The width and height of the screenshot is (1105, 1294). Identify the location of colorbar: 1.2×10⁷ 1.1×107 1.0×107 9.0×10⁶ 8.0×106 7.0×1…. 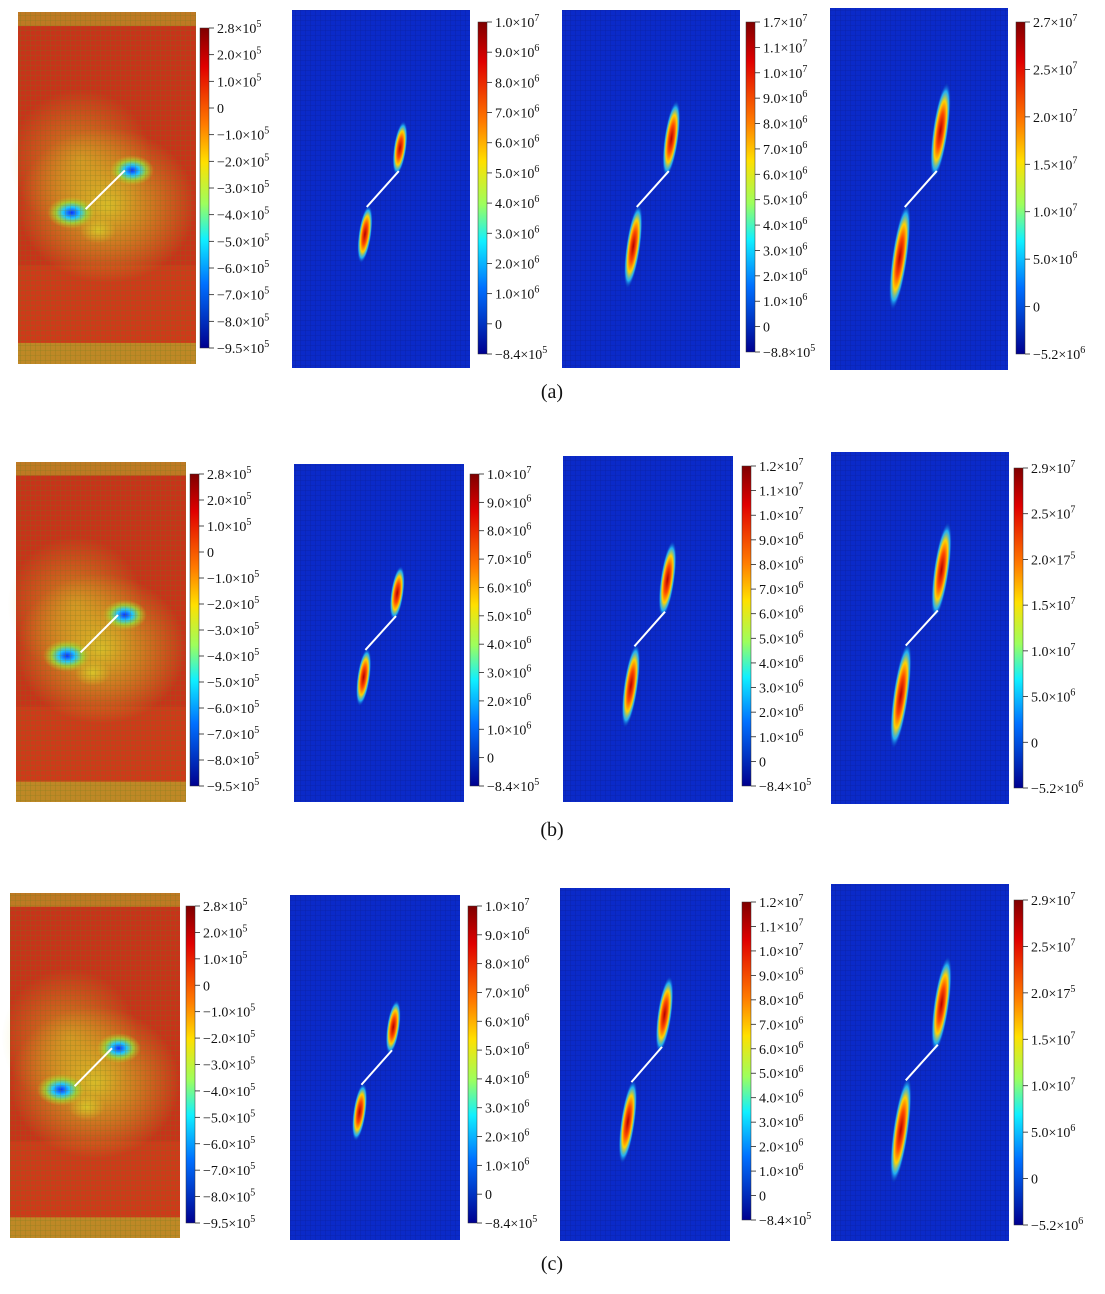
(776, 626).